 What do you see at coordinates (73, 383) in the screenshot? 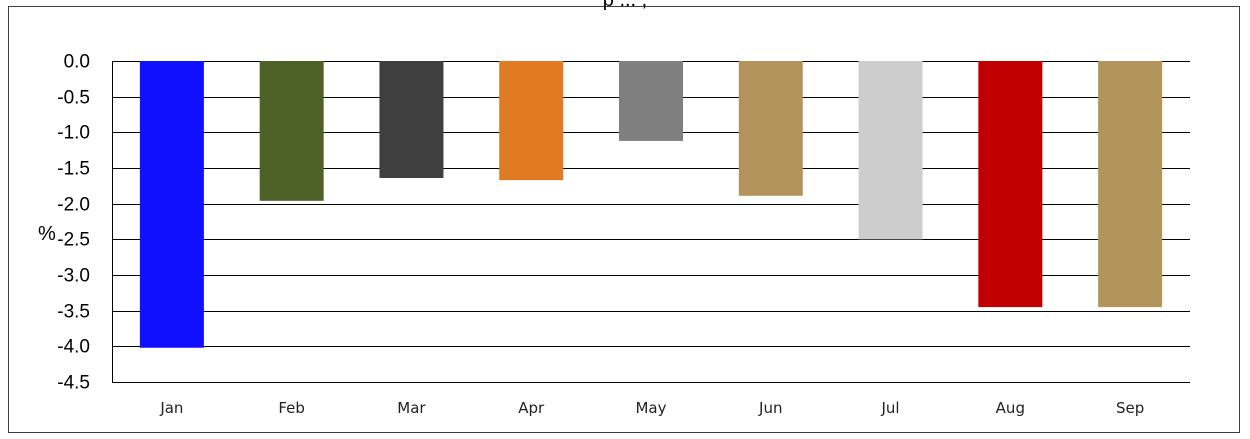
I see `y-tick-label: -4.5` at bounding box center [73, 383].